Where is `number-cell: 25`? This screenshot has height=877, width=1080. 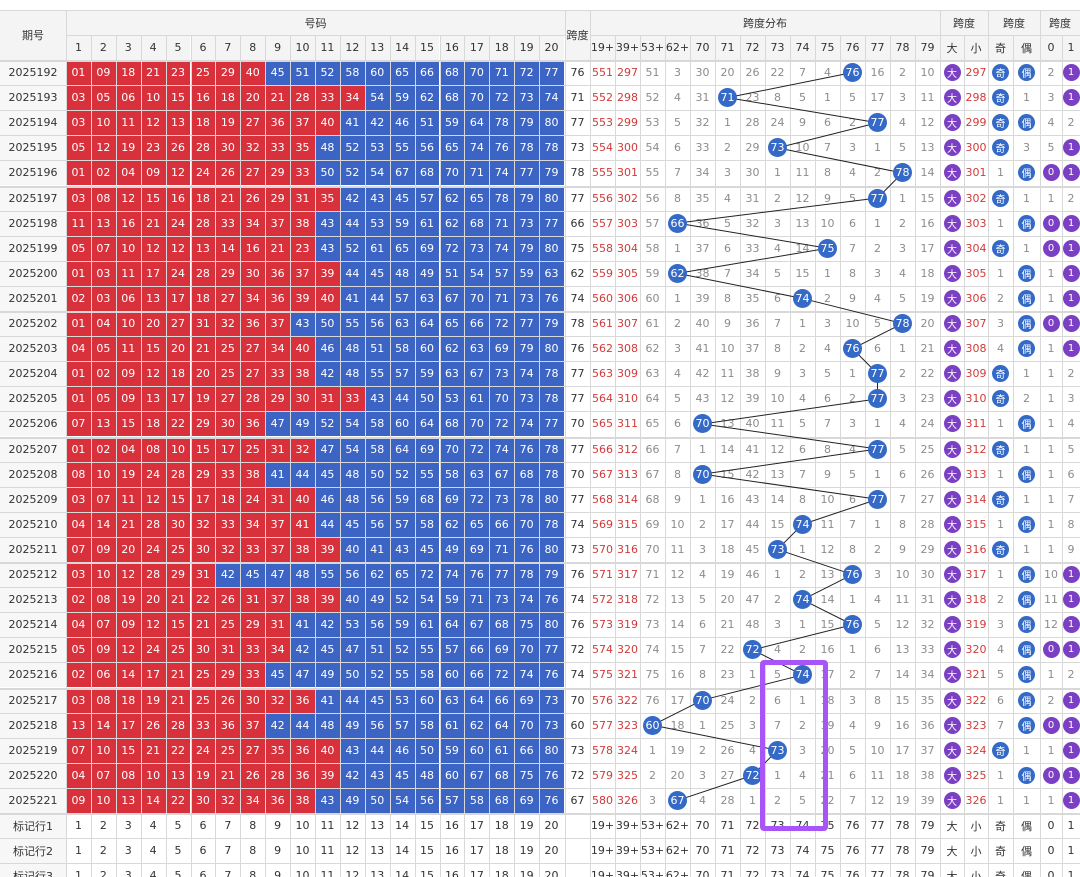 number-cell: 25 is located at coordinates (178, 549).